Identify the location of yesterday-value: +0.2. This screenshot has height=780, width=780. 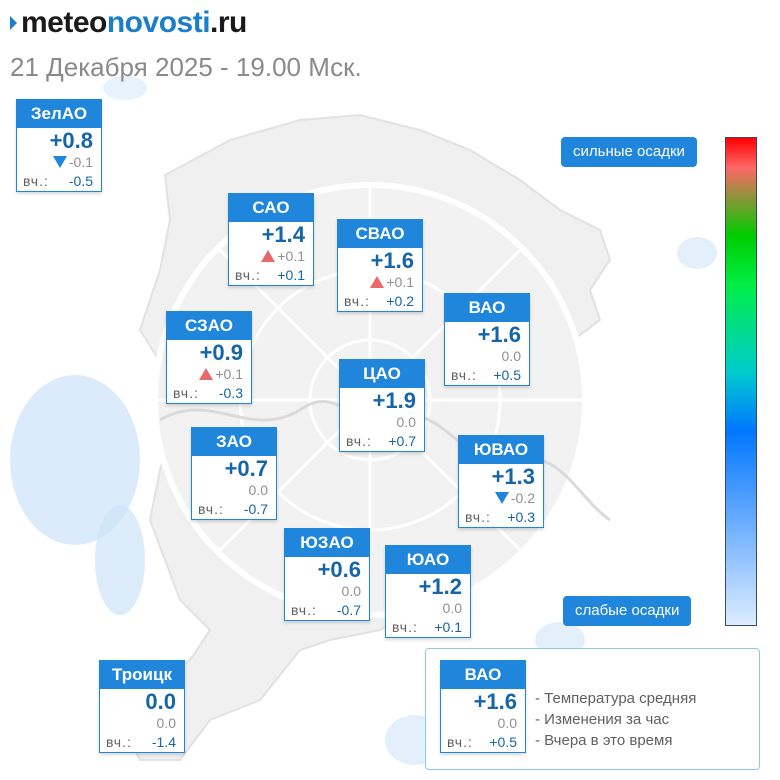
(400, 301).